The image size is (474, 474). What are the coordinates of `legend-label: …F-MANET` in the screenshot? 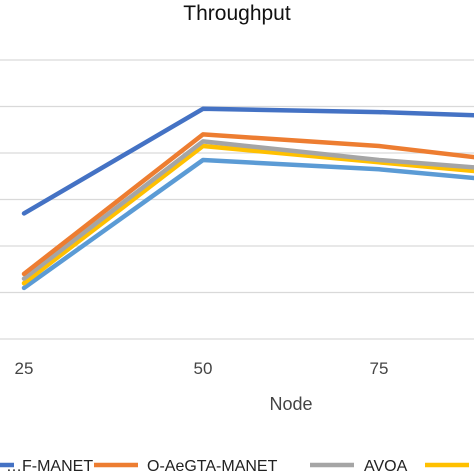 It's located at (49, 466).